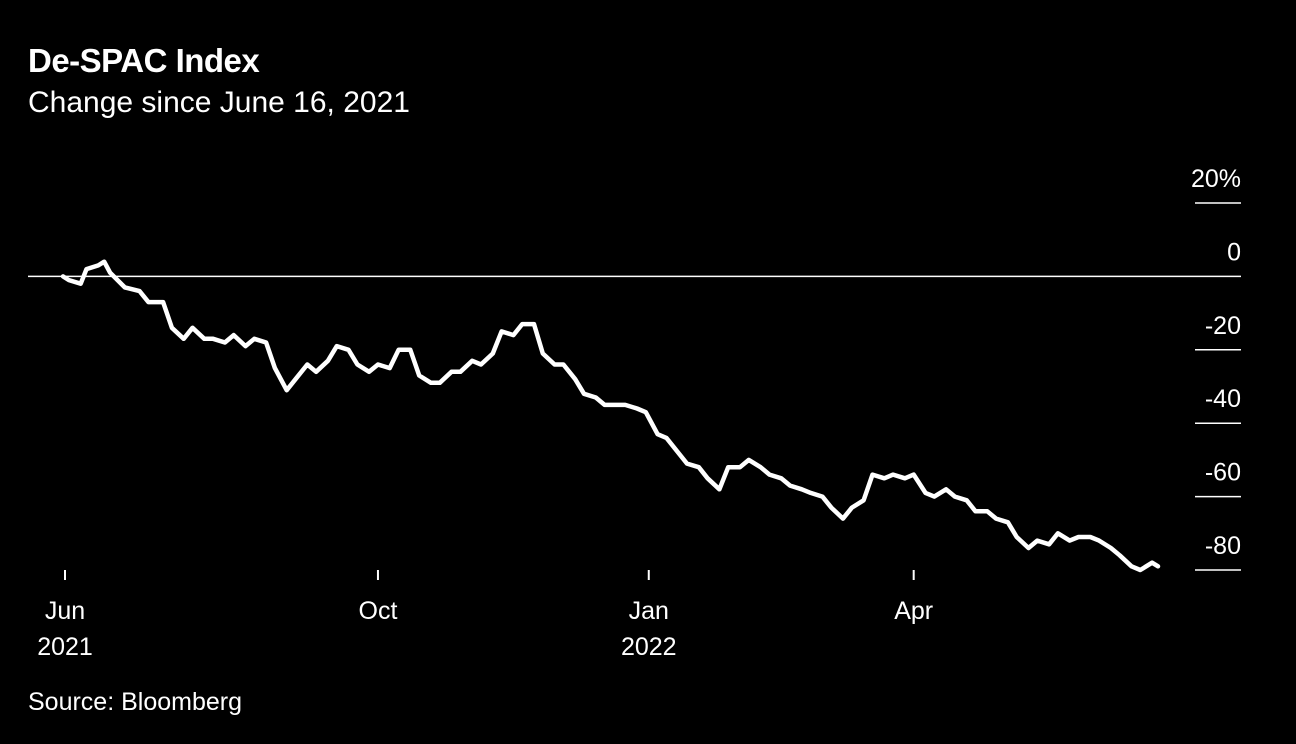  Describe the element at coordinates (65, 647) in the screenshot. I see `x-tick-sublabel: 2021` at that location.